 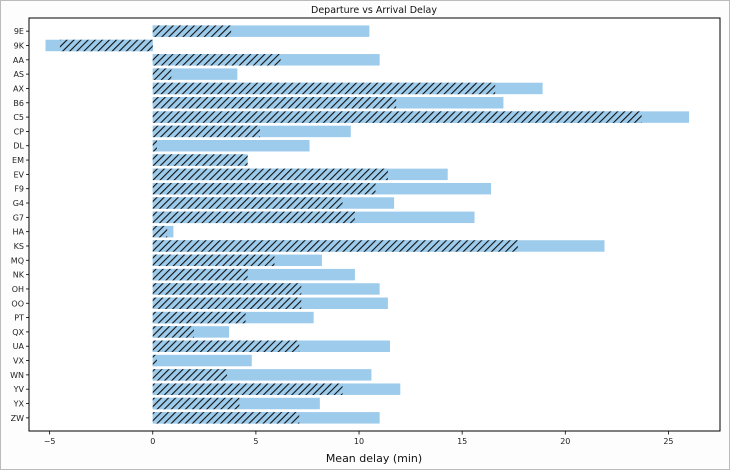 I want to click on y-tick-label-cp: CP, so click(x=19, y=131).